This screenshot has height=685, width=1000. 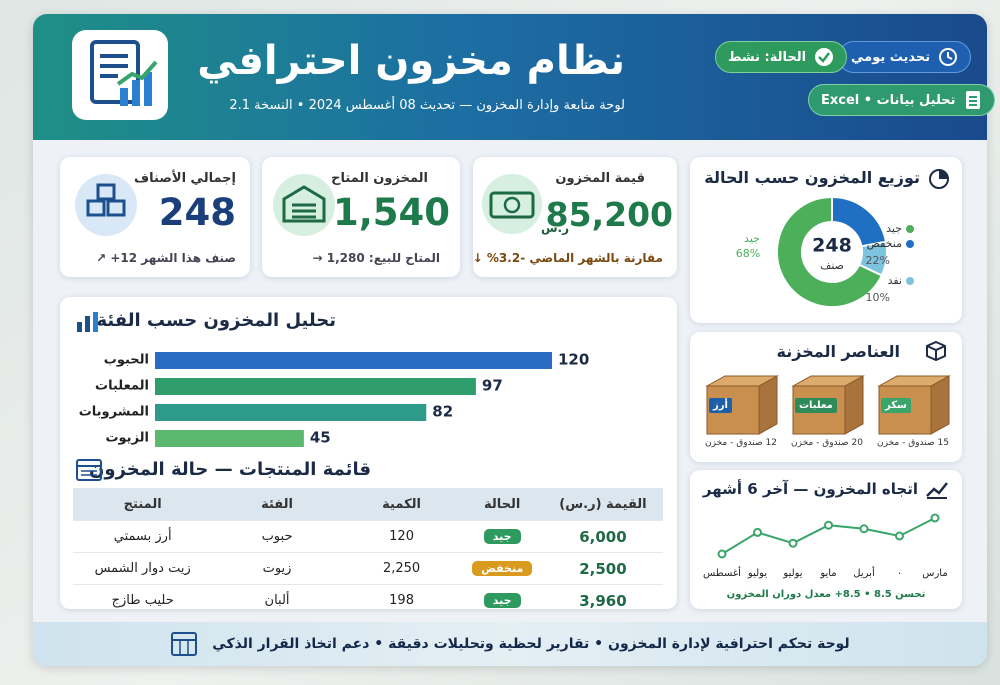 What do you see at coordinates (320, 438) in the screenshot?
I see `value-label: 45` at bounding box center [320, 438].